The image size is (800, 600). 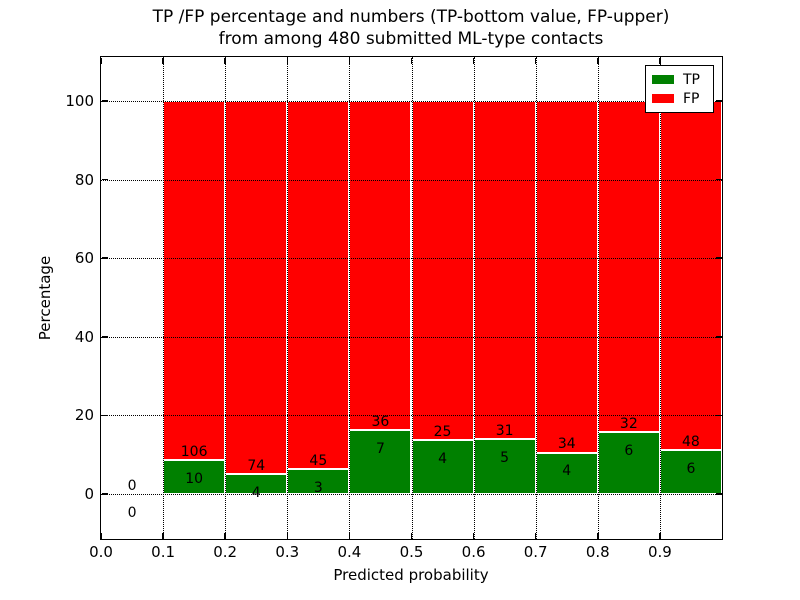 I want to click on y-tick-label: 20, so click(x=84, y=415).